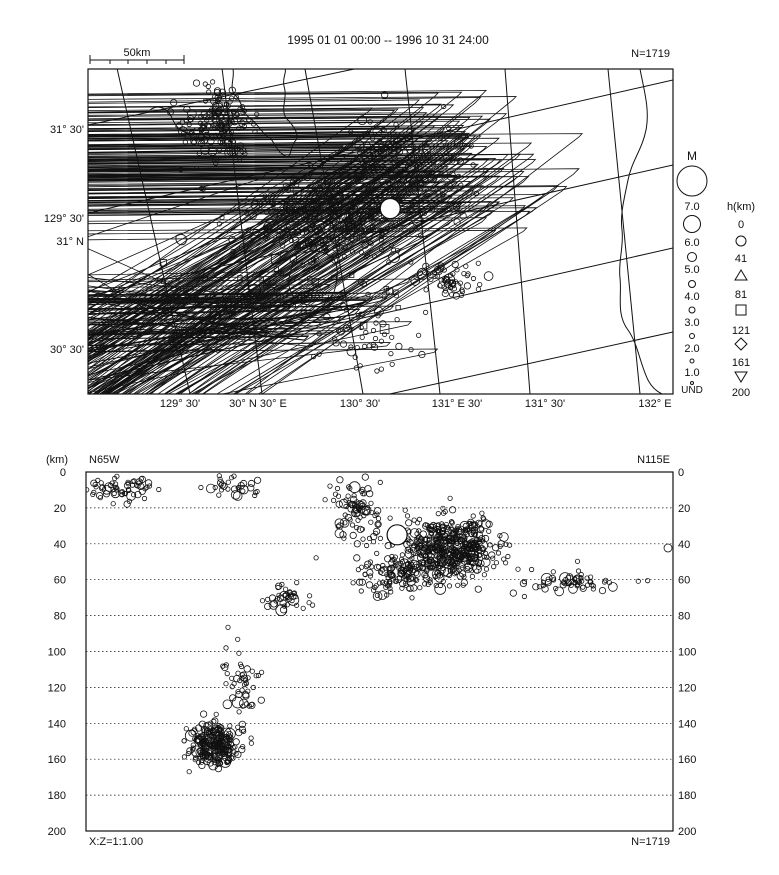 The image size is (779, 875). I want to click on depth-triangle-icon, so click(741, 275).